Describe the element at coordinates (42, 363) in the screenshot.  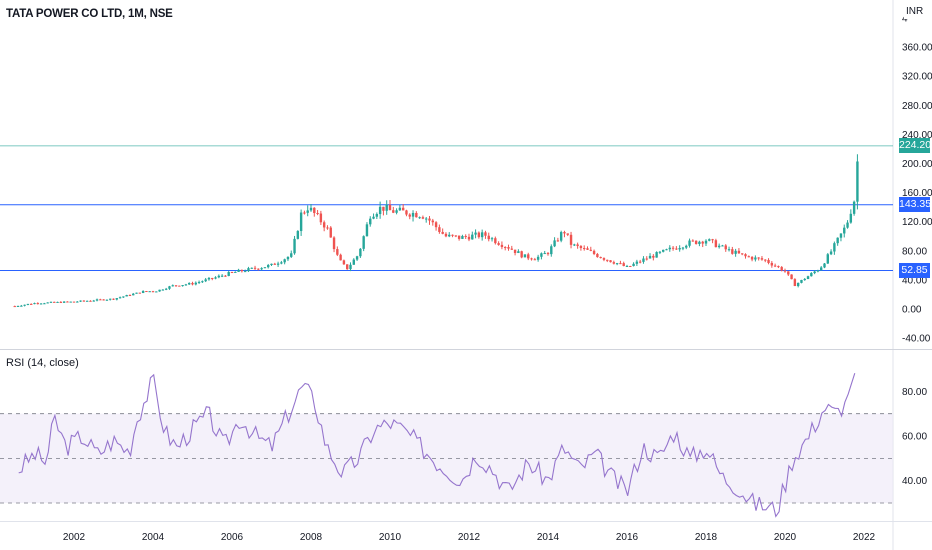
I see `rsi-indicator-label: RSI (14, close)` at that location.